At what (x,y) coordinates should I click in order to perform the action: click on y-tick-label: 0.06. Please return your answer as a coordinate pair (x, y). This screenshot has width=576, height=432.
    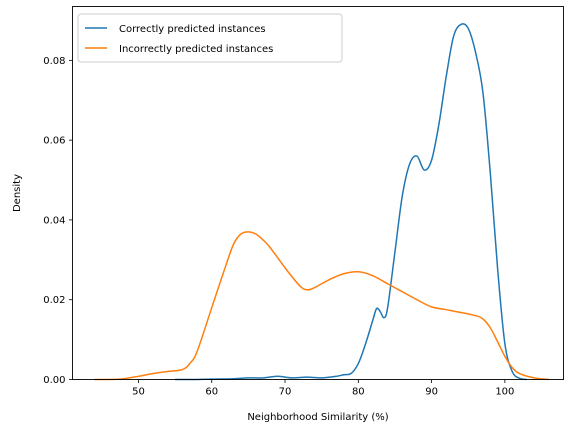
    Looking at the image, I should click on (54, 141).